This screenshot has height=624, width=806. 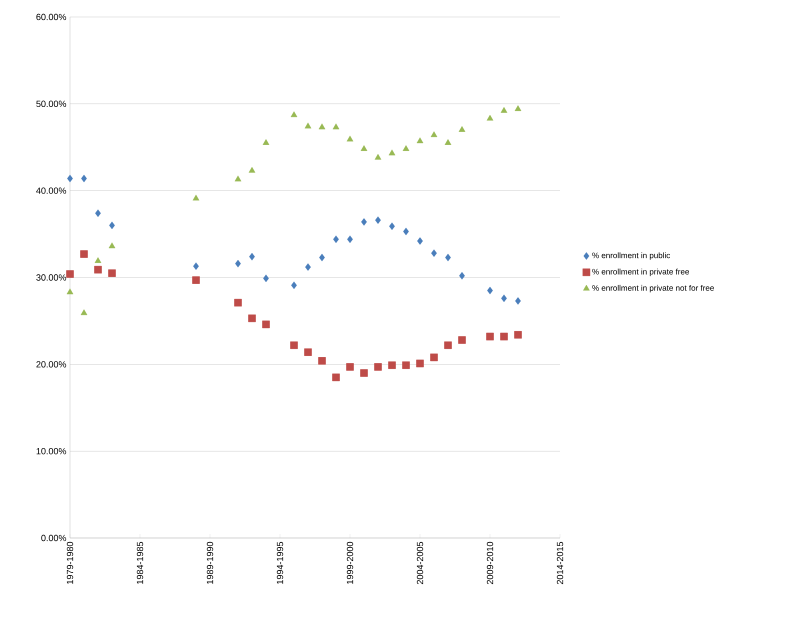 I want to click on y-tick-label: 10.00%, so click(x=51, y=451).